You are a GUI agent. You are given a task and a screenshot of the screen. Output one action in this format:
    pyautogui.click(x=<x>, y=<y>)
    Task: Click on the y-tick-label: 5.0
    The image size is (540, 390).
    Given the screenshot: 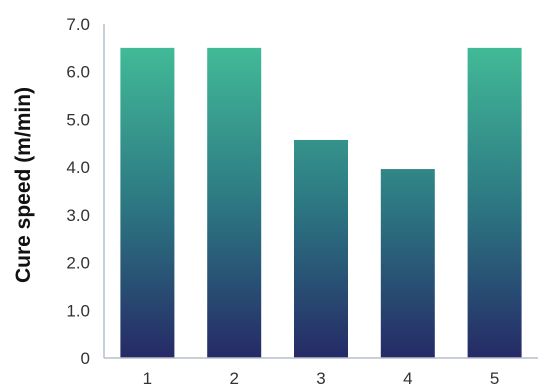 What is the action you would take?
    pyautogui.click(x=78, y=119)
    